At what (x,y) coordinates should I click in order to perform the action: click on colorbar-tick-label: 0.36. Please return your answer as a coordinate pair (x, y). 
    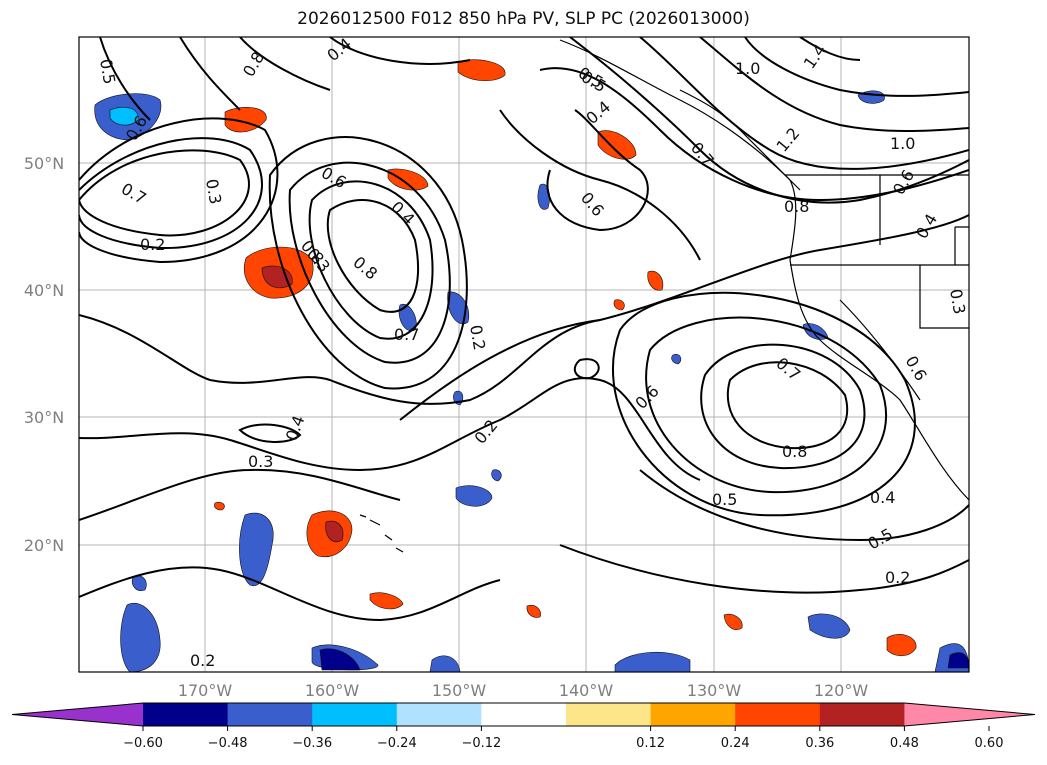
    Looking at the image, I should click on (819, 743).